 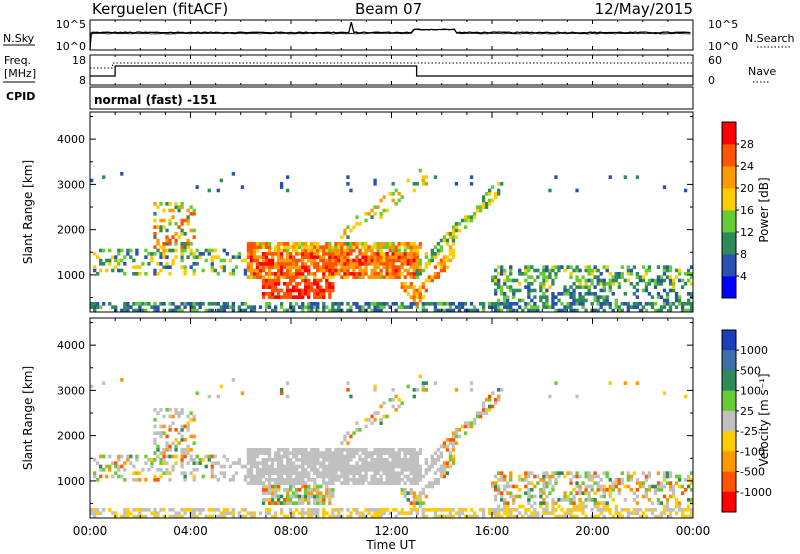 What do you see at coordinates (71, 24) in the screenshot?
I see `noise-left-top: 10^5` at bounding box center [71, 24].